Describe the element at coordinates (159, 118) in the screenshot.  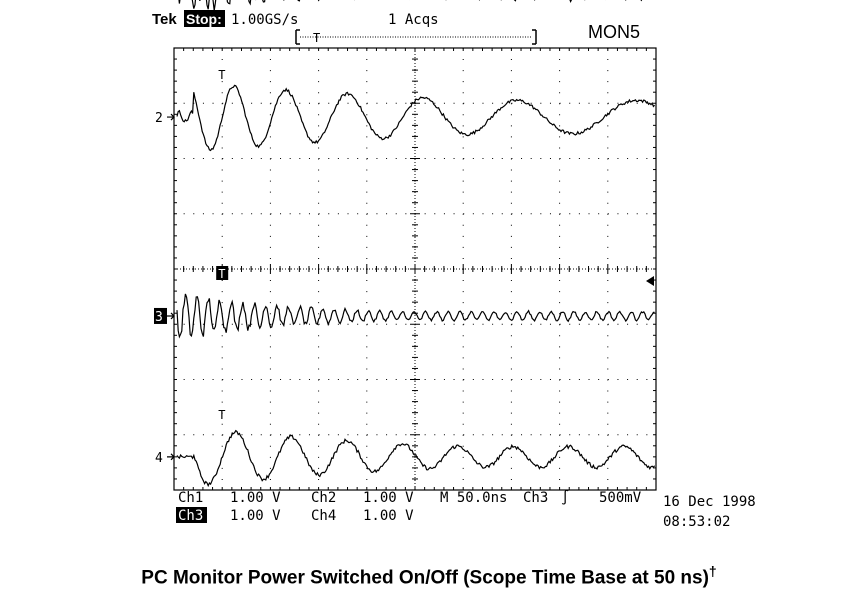
I see `channel-marker-ch2: 2` at that location.